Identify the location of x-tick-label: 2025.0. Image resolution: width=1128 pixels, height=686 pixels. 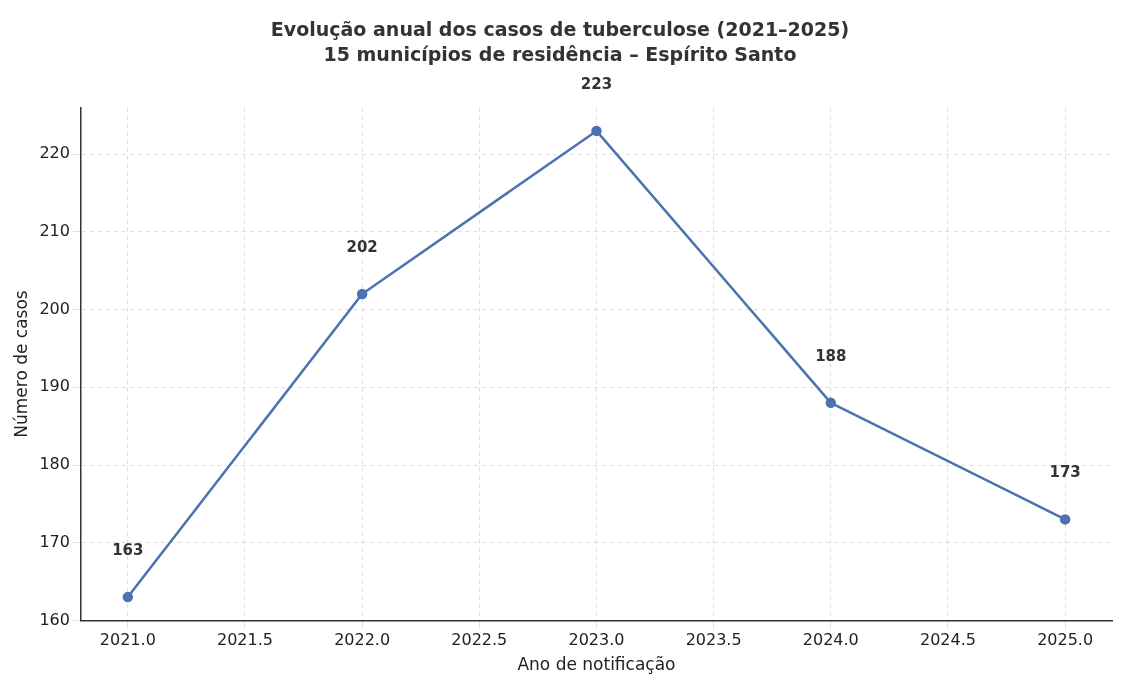
(1065, 640).